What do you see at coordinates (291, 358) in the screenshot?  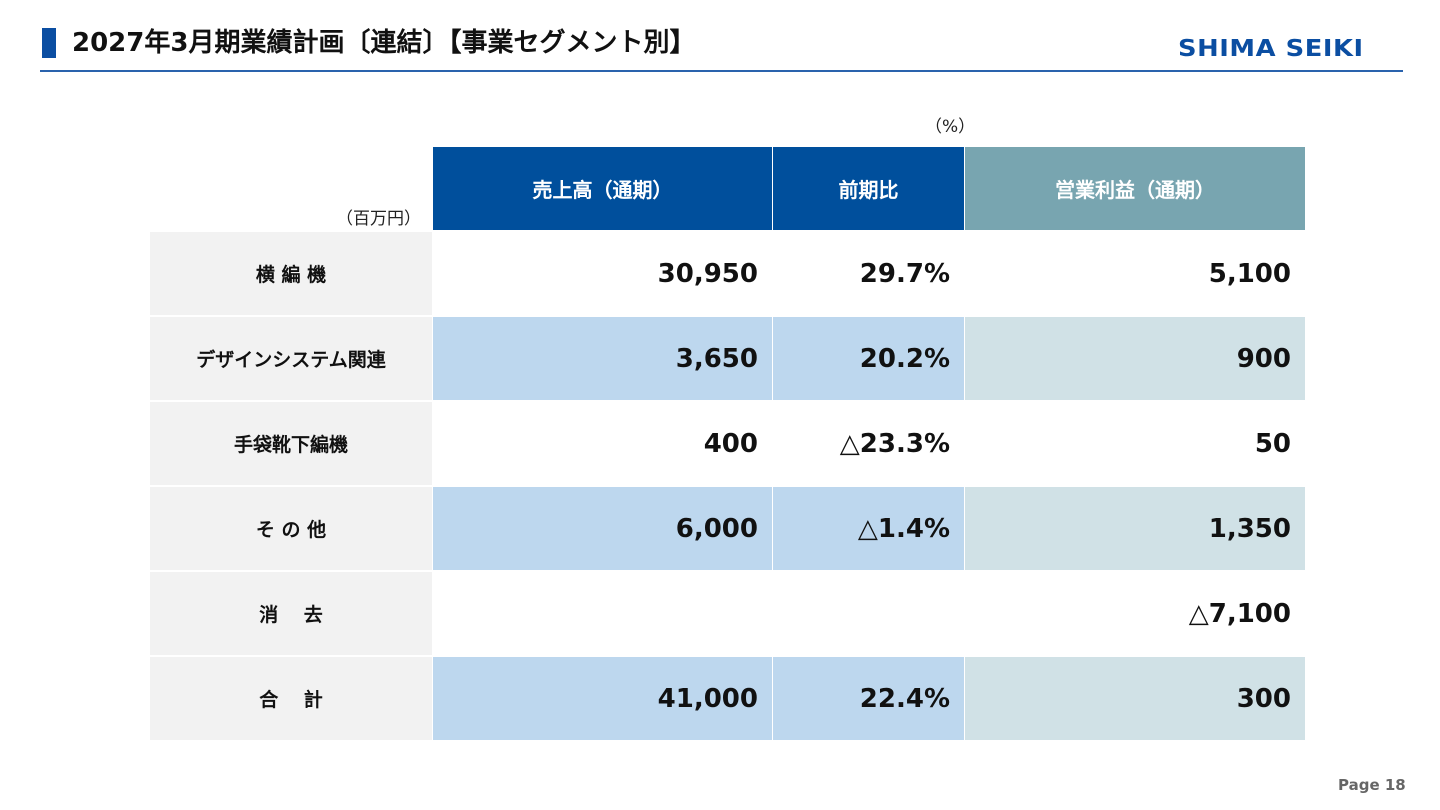 I see `row-label: デザインシステム関連` at bounding box center [291, 358].